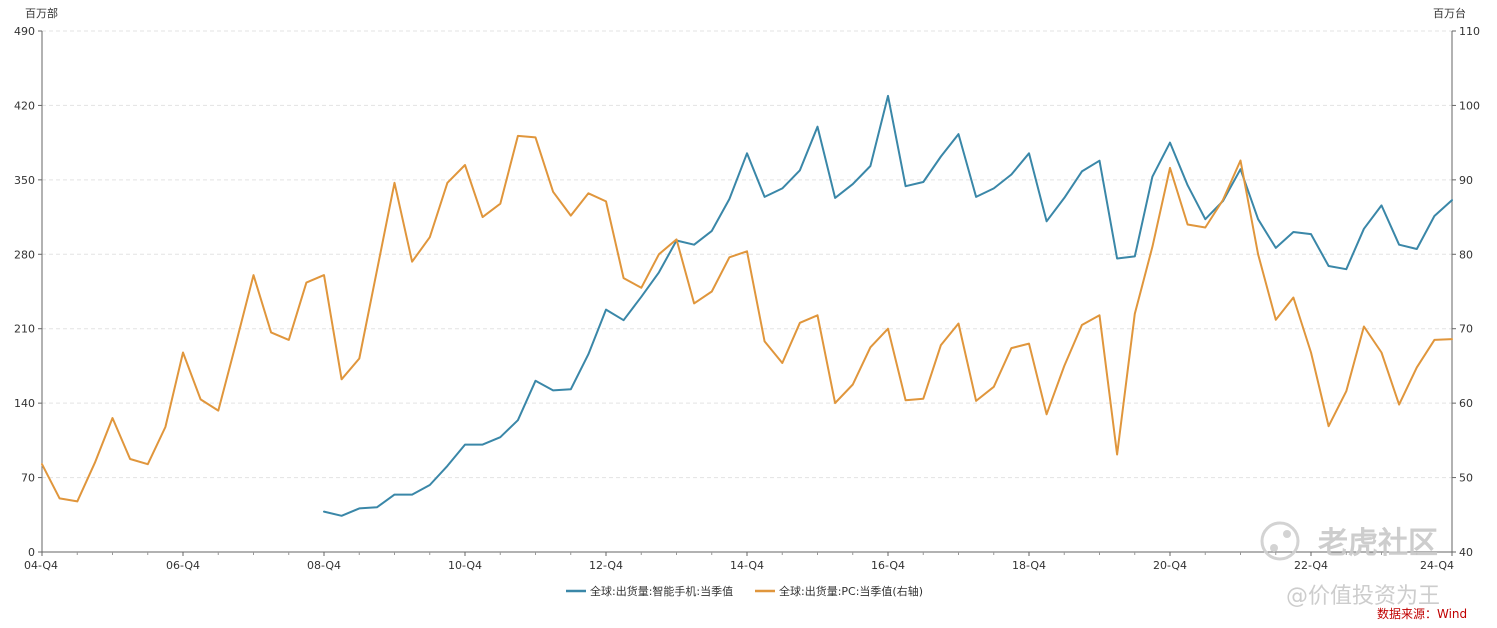  I want to click on x-tick-label: 04-Q4, so click(41, 565).